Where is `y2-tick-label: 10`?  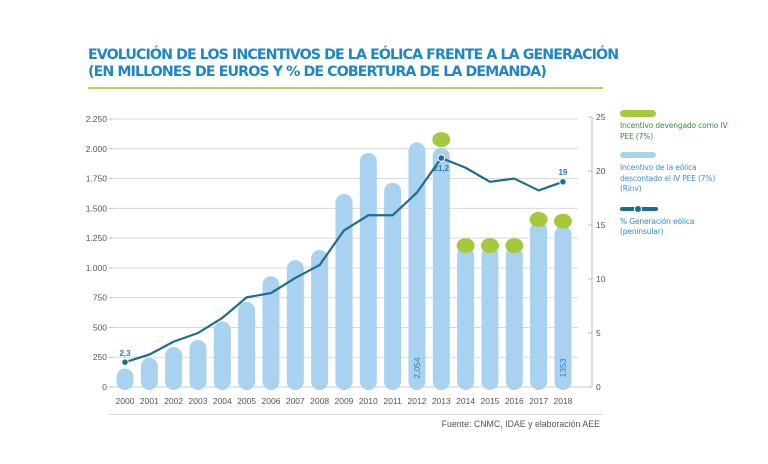
y2-tick-label: 10 is located at coordinates (601, 279).